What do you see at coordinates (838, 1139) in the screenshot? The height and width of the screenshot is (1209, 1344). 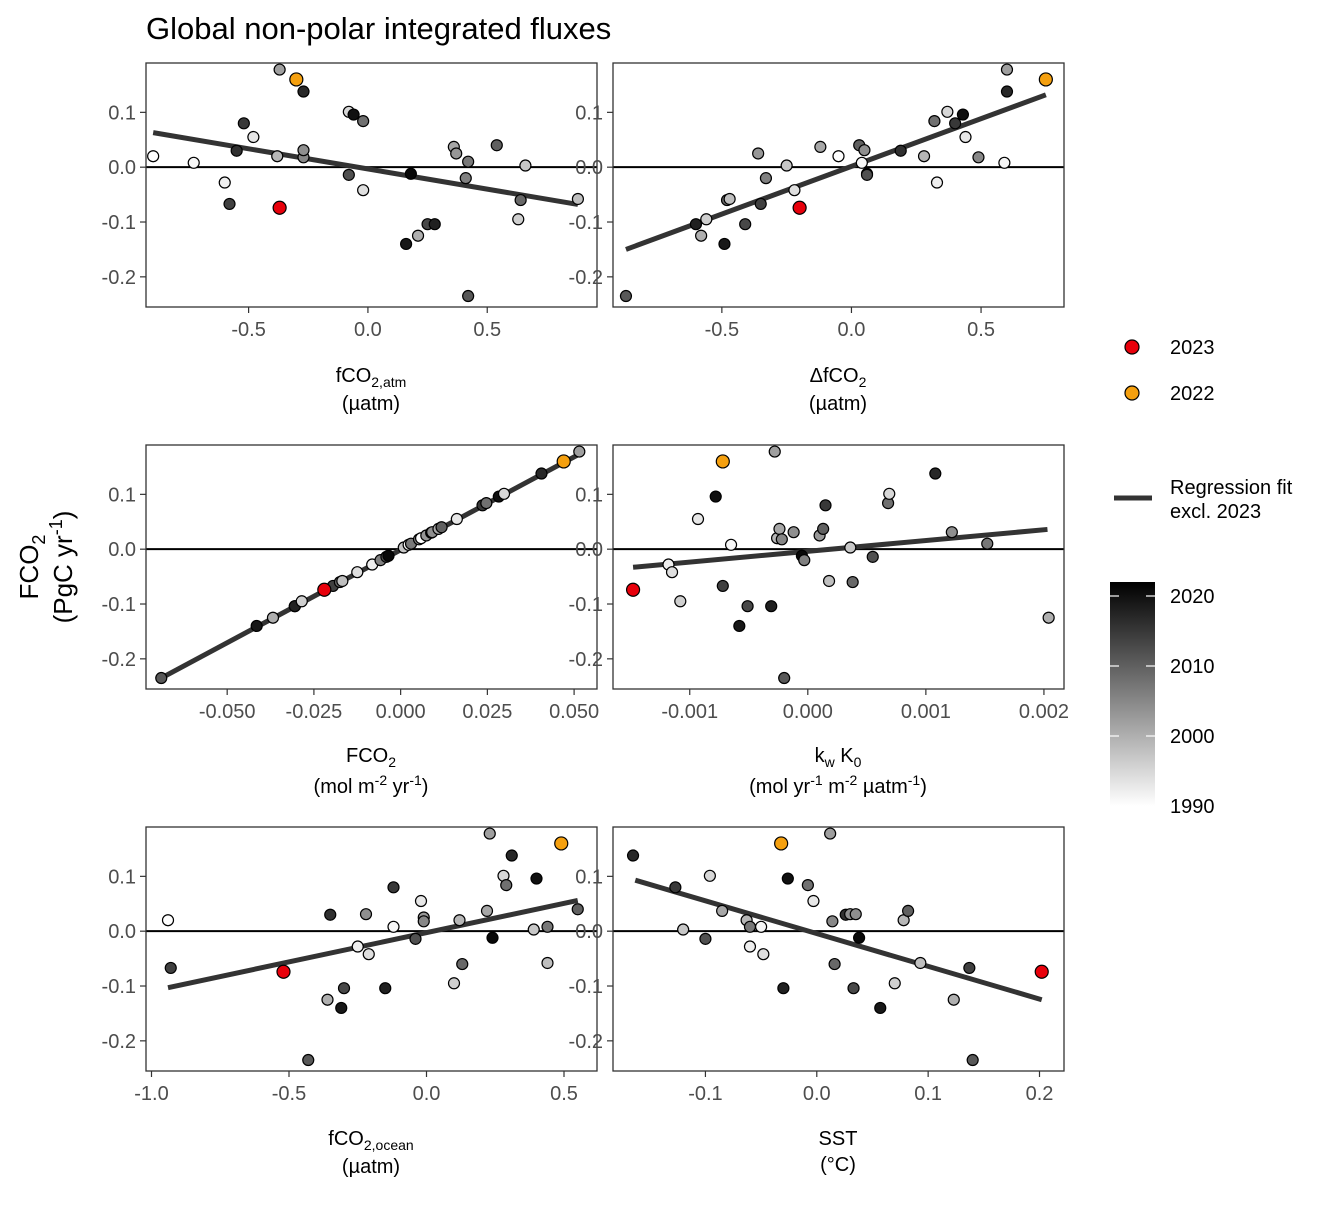 I see `xl5-main: SST` at bounding box center [838, 1139].